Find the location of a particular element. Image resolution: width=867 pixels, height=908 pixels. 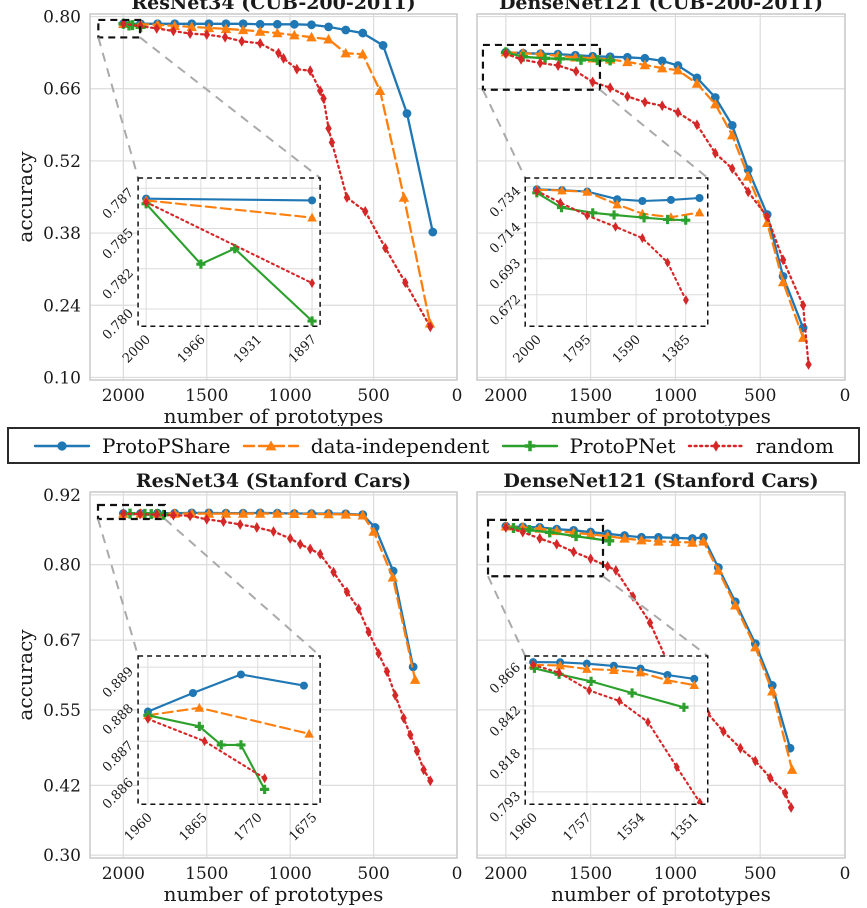

svg-text: 0.66 is located at coordinates (62, 90).